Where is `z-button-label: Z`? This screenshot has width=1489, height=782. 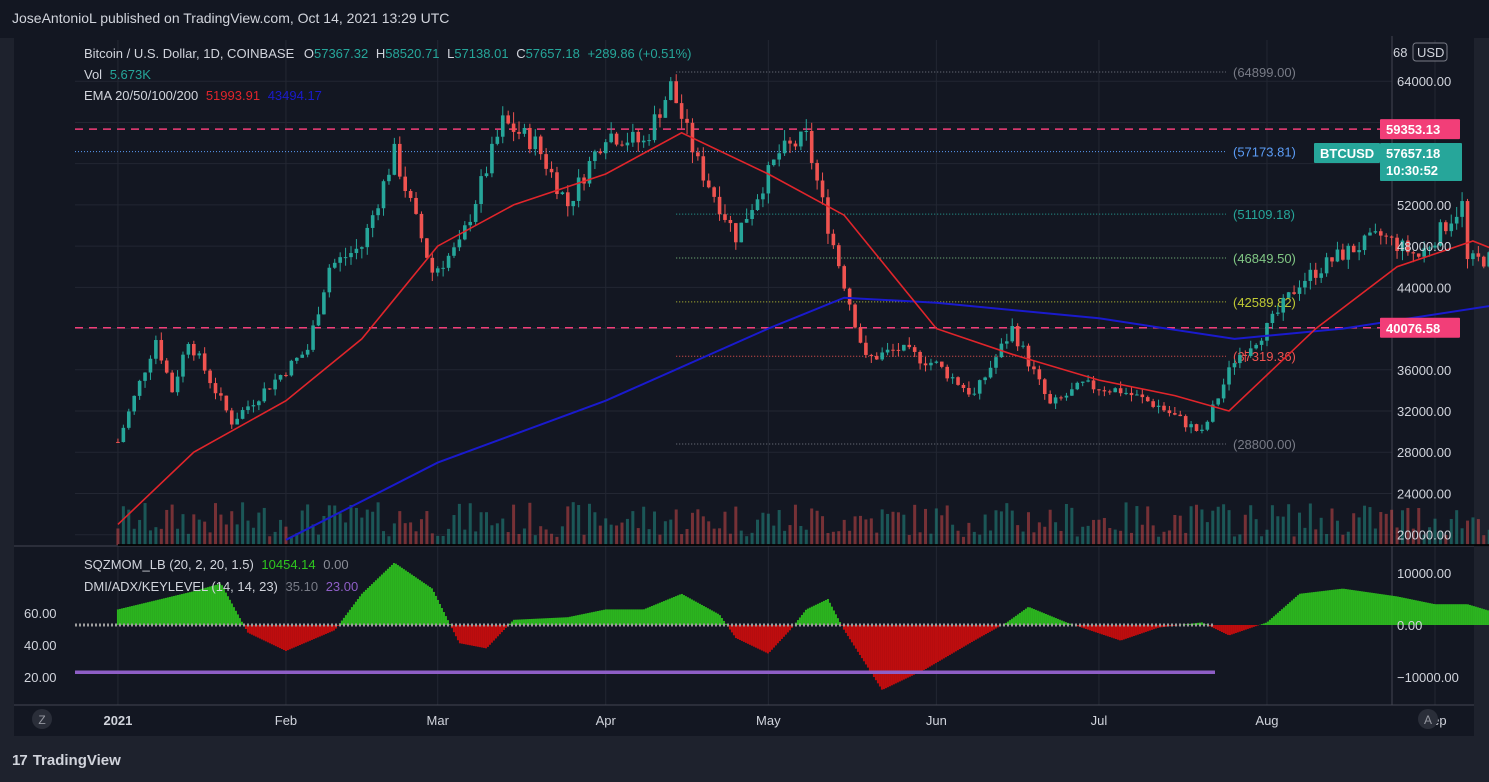
z-button-label: Z is located at coordinates (41, 720).